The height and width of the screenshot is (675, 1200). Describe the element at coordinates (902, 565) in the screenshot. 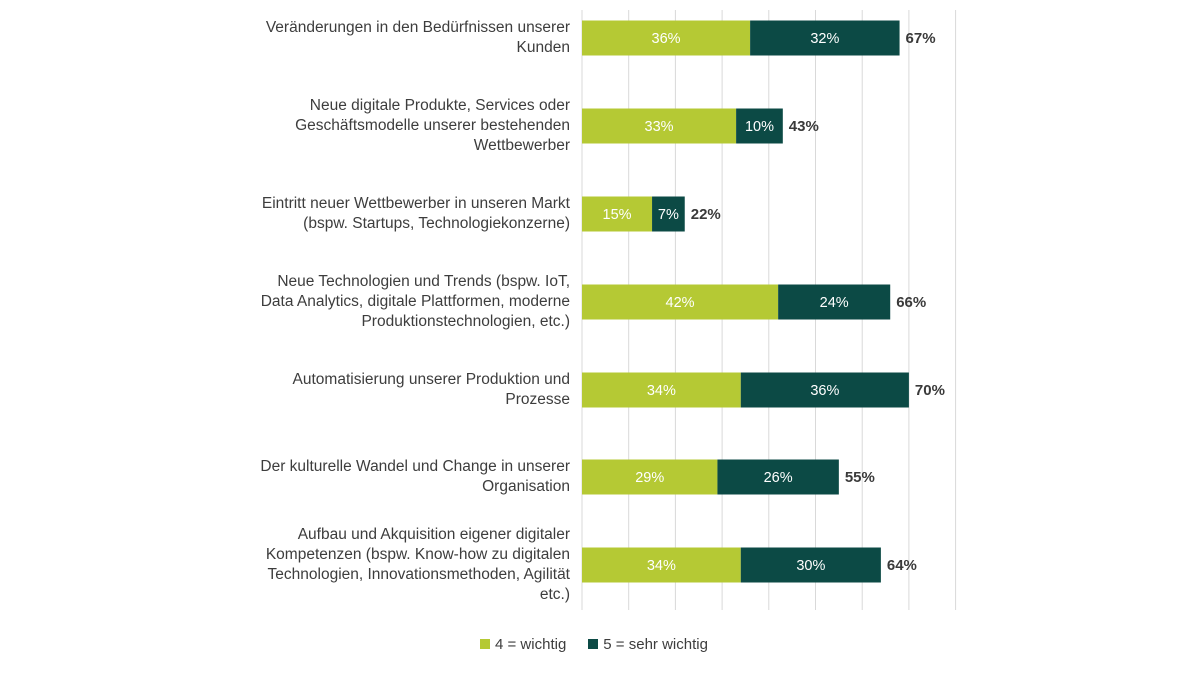

I see `total-label: 64%` at that location.